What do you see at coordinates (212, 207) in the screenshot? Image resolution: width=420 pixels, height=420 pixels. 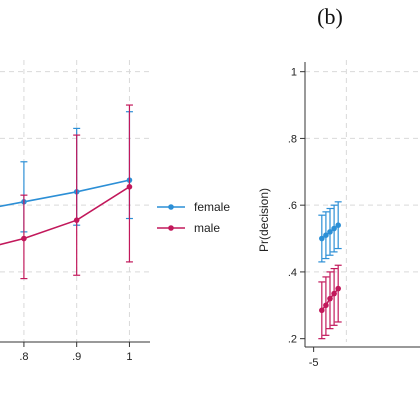 I see `legend-female-label: female` at bounding box center [212, 207].